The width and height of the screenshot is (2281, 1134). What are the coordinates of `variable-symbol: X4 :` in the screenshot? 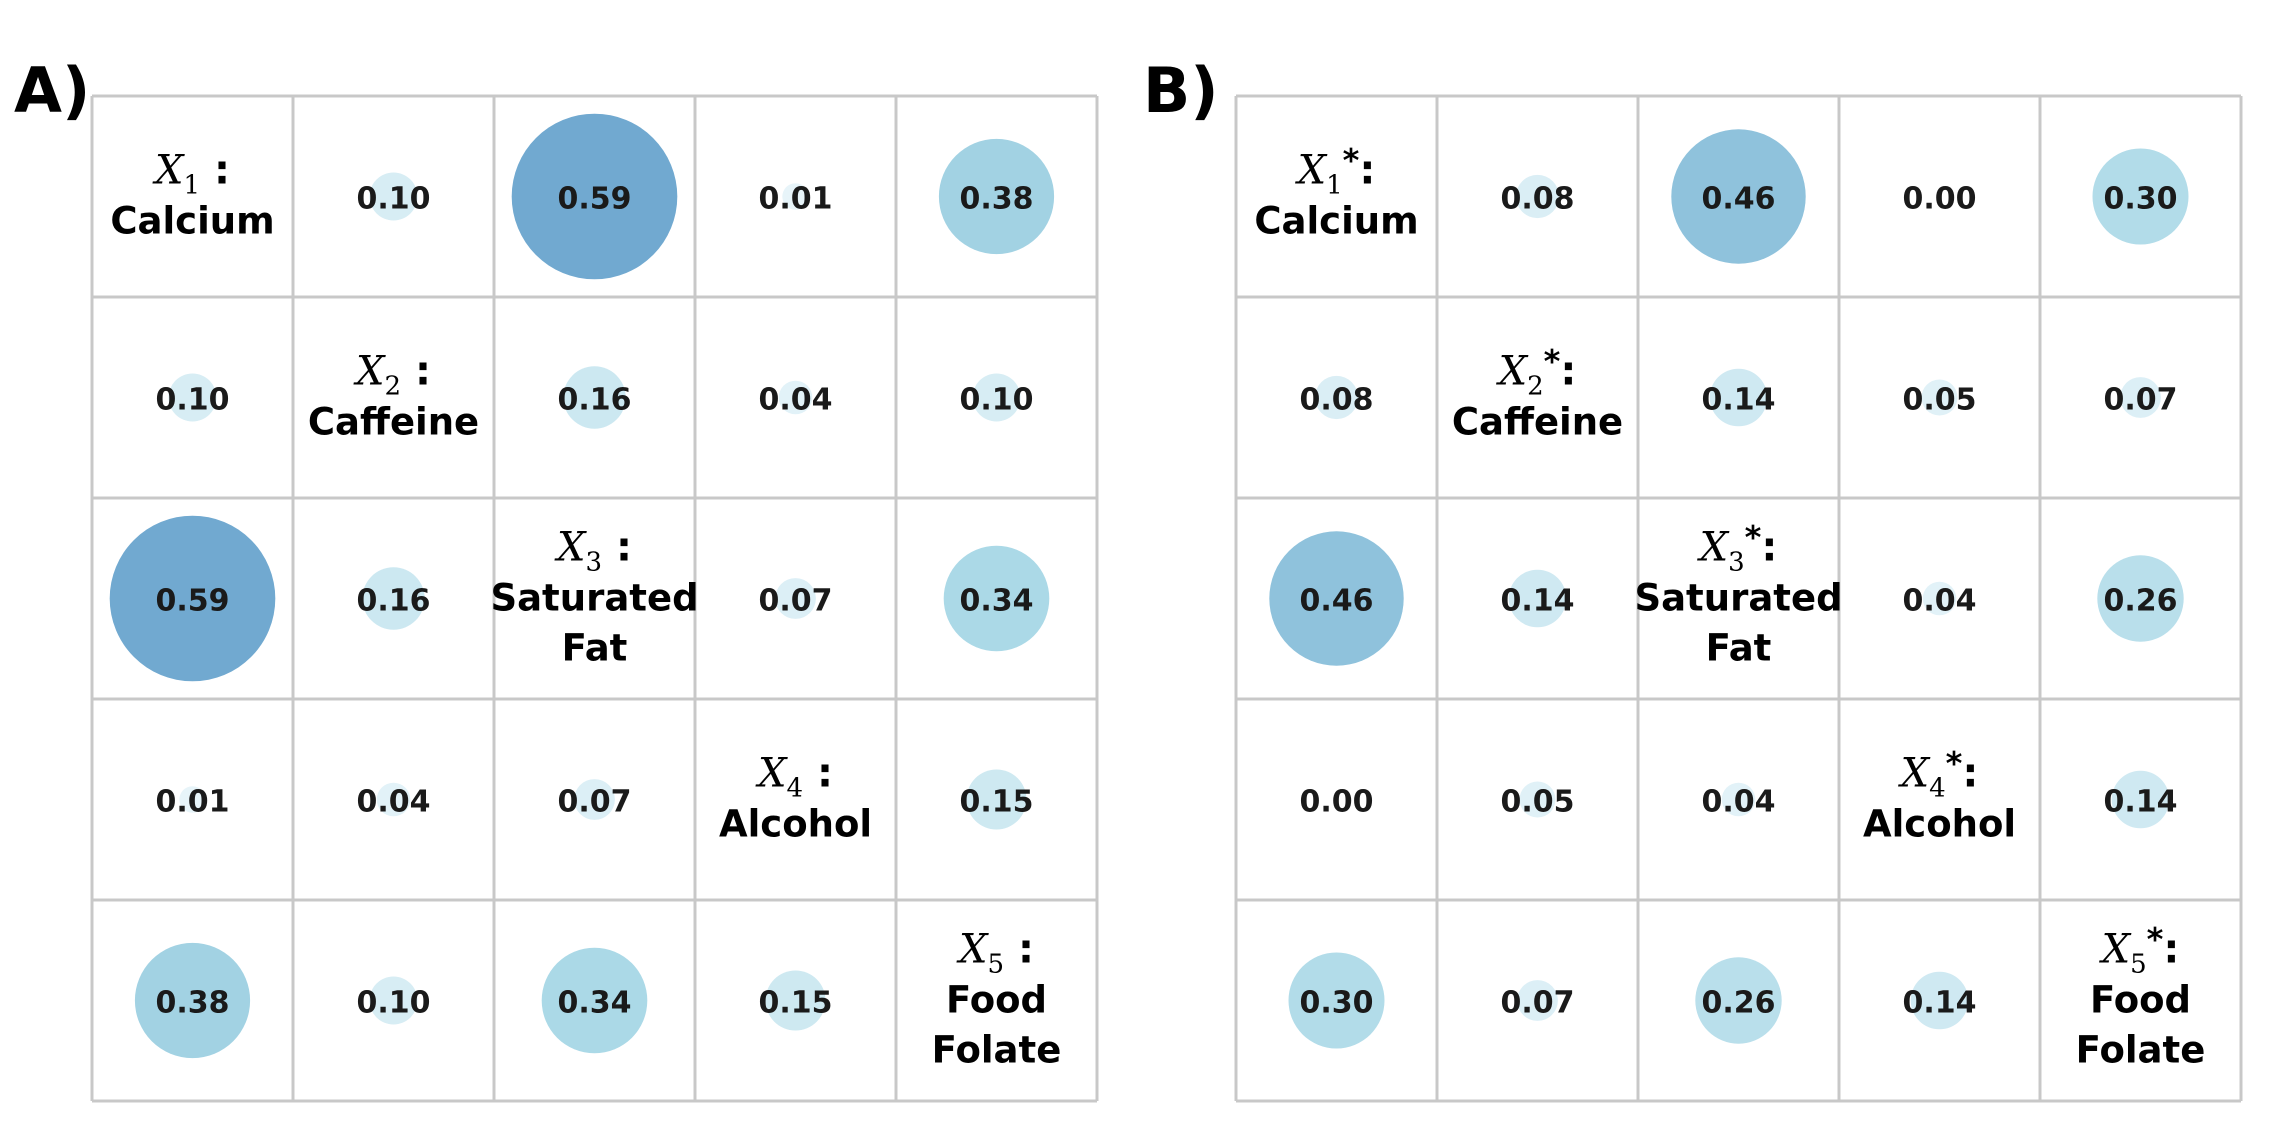 It's located at (794, 777).